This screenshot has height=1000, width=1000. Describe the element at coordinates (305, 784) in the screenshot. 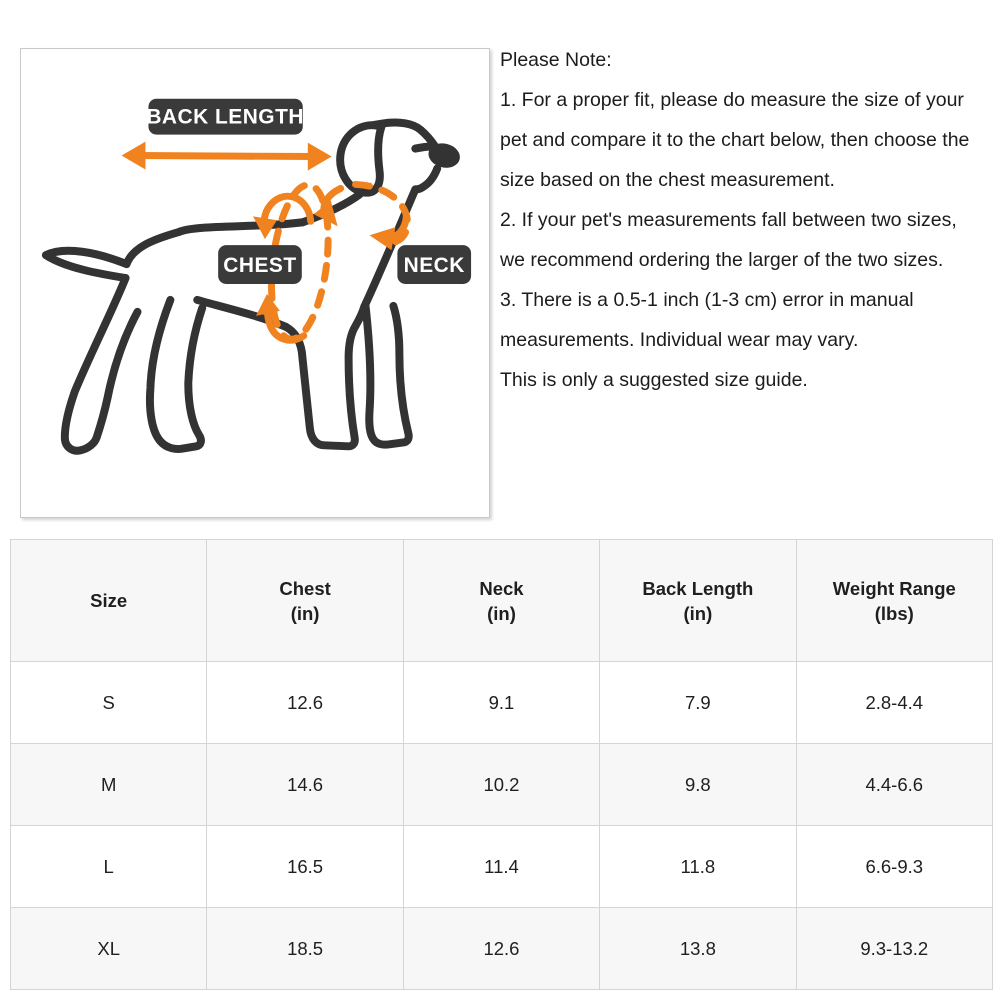

I see `cell-chest: 14.6` at that location.